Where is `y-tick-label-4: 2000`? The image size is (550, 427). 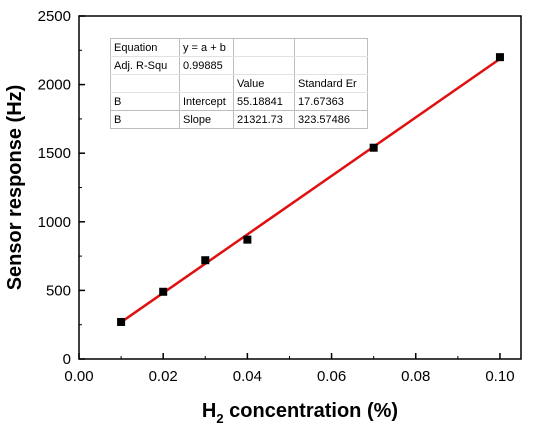
y-tick-label-4: 2000 is located at coordinates (54, 85).